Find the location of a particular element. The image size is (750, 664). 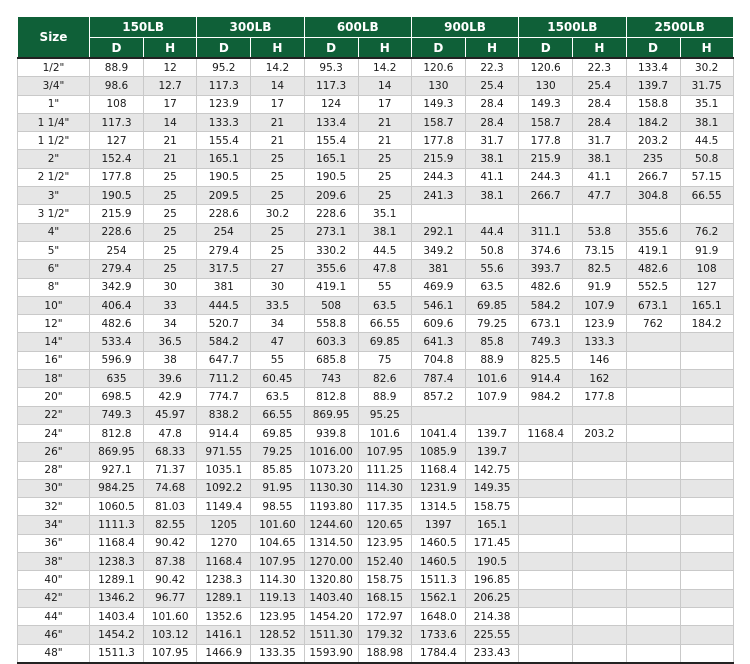

diameter-cell: 1270.00 is located at coordinates (331, 562).